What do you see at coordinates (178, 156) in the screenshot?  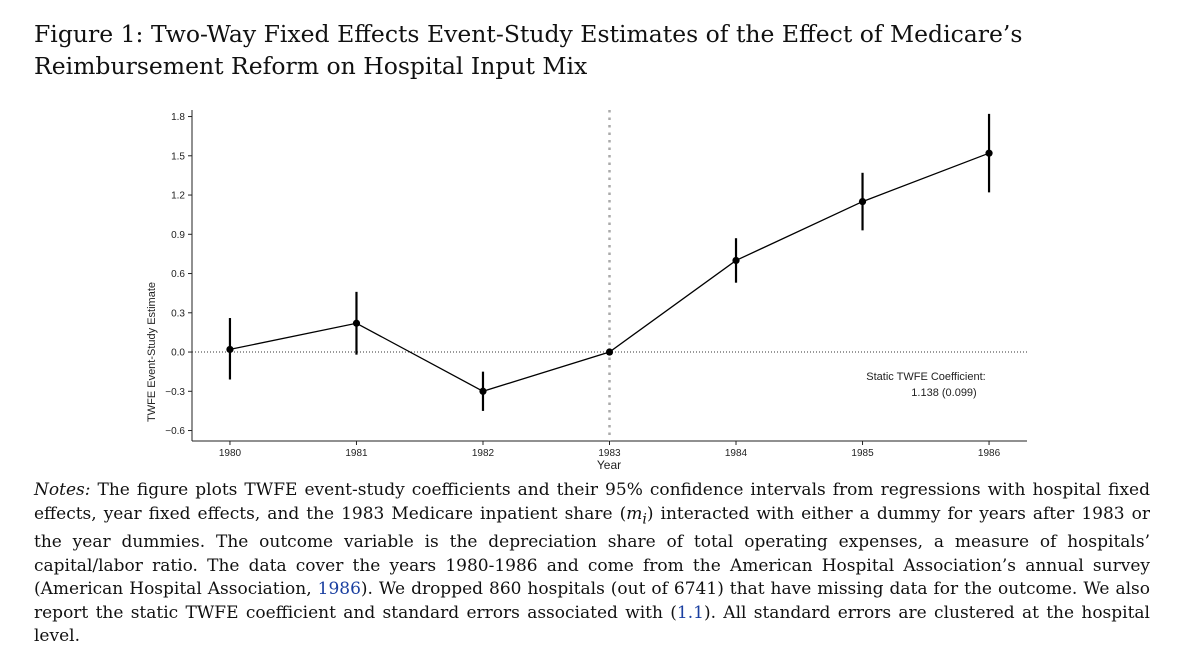 I see `y-tick-label: 1.5` at bounding box center [178, 156].